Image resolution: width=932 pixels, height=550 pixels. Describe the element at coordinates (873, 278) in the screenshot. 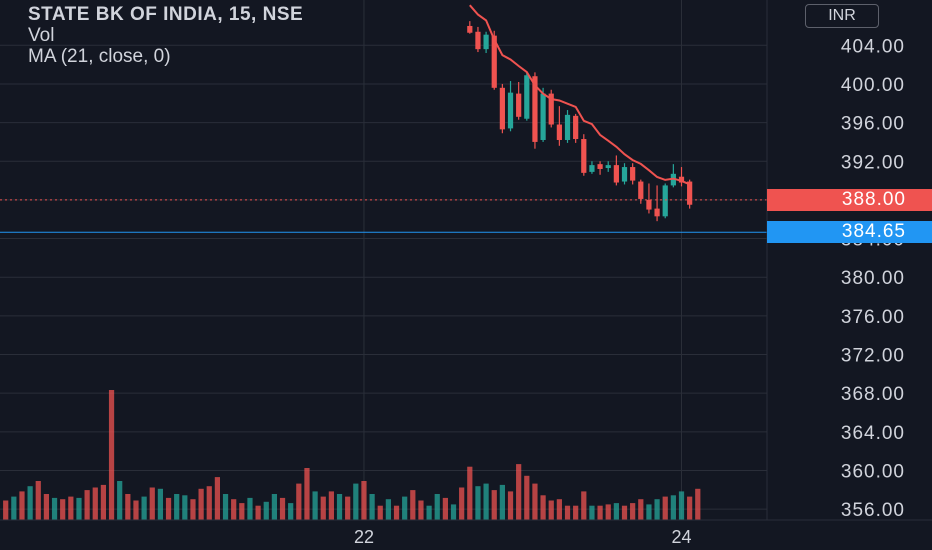

I see `price-axis-label: 380.00` at that location.